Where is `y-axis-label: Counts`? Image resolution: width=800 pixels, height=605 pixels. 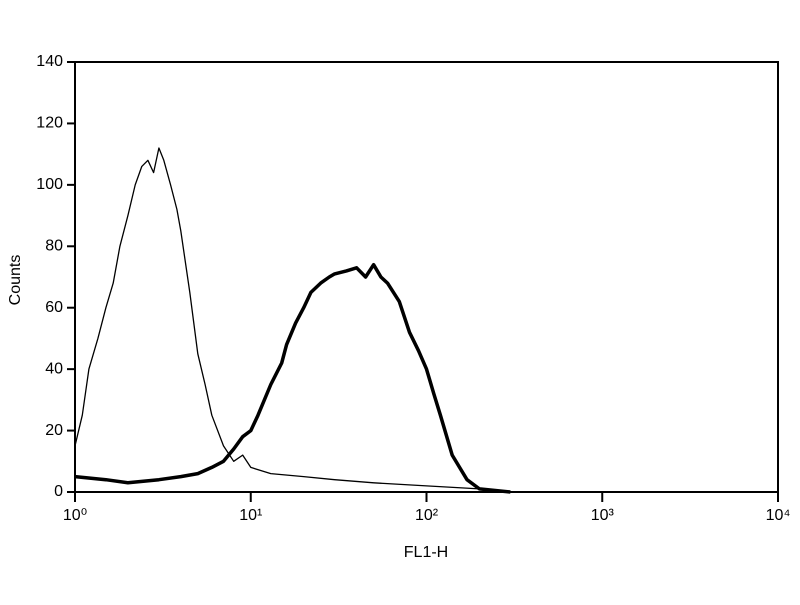 y-axis-label: Counts is located at coordinates (15, 280).